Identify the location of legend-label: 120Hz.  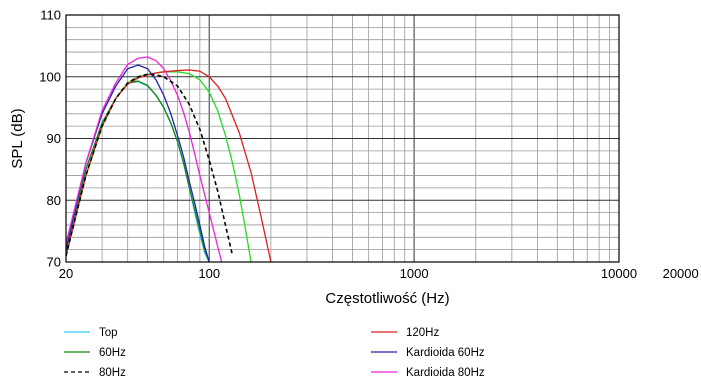
(422, 333).